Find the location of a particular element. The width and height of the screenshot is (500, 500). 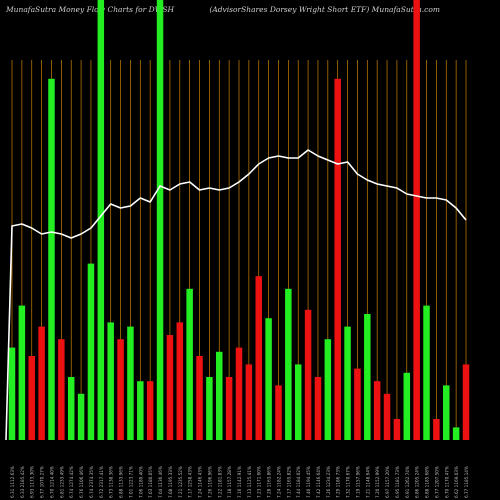

x-tick-label: 6.88 1133.96% is located at coordinates (121, 482).